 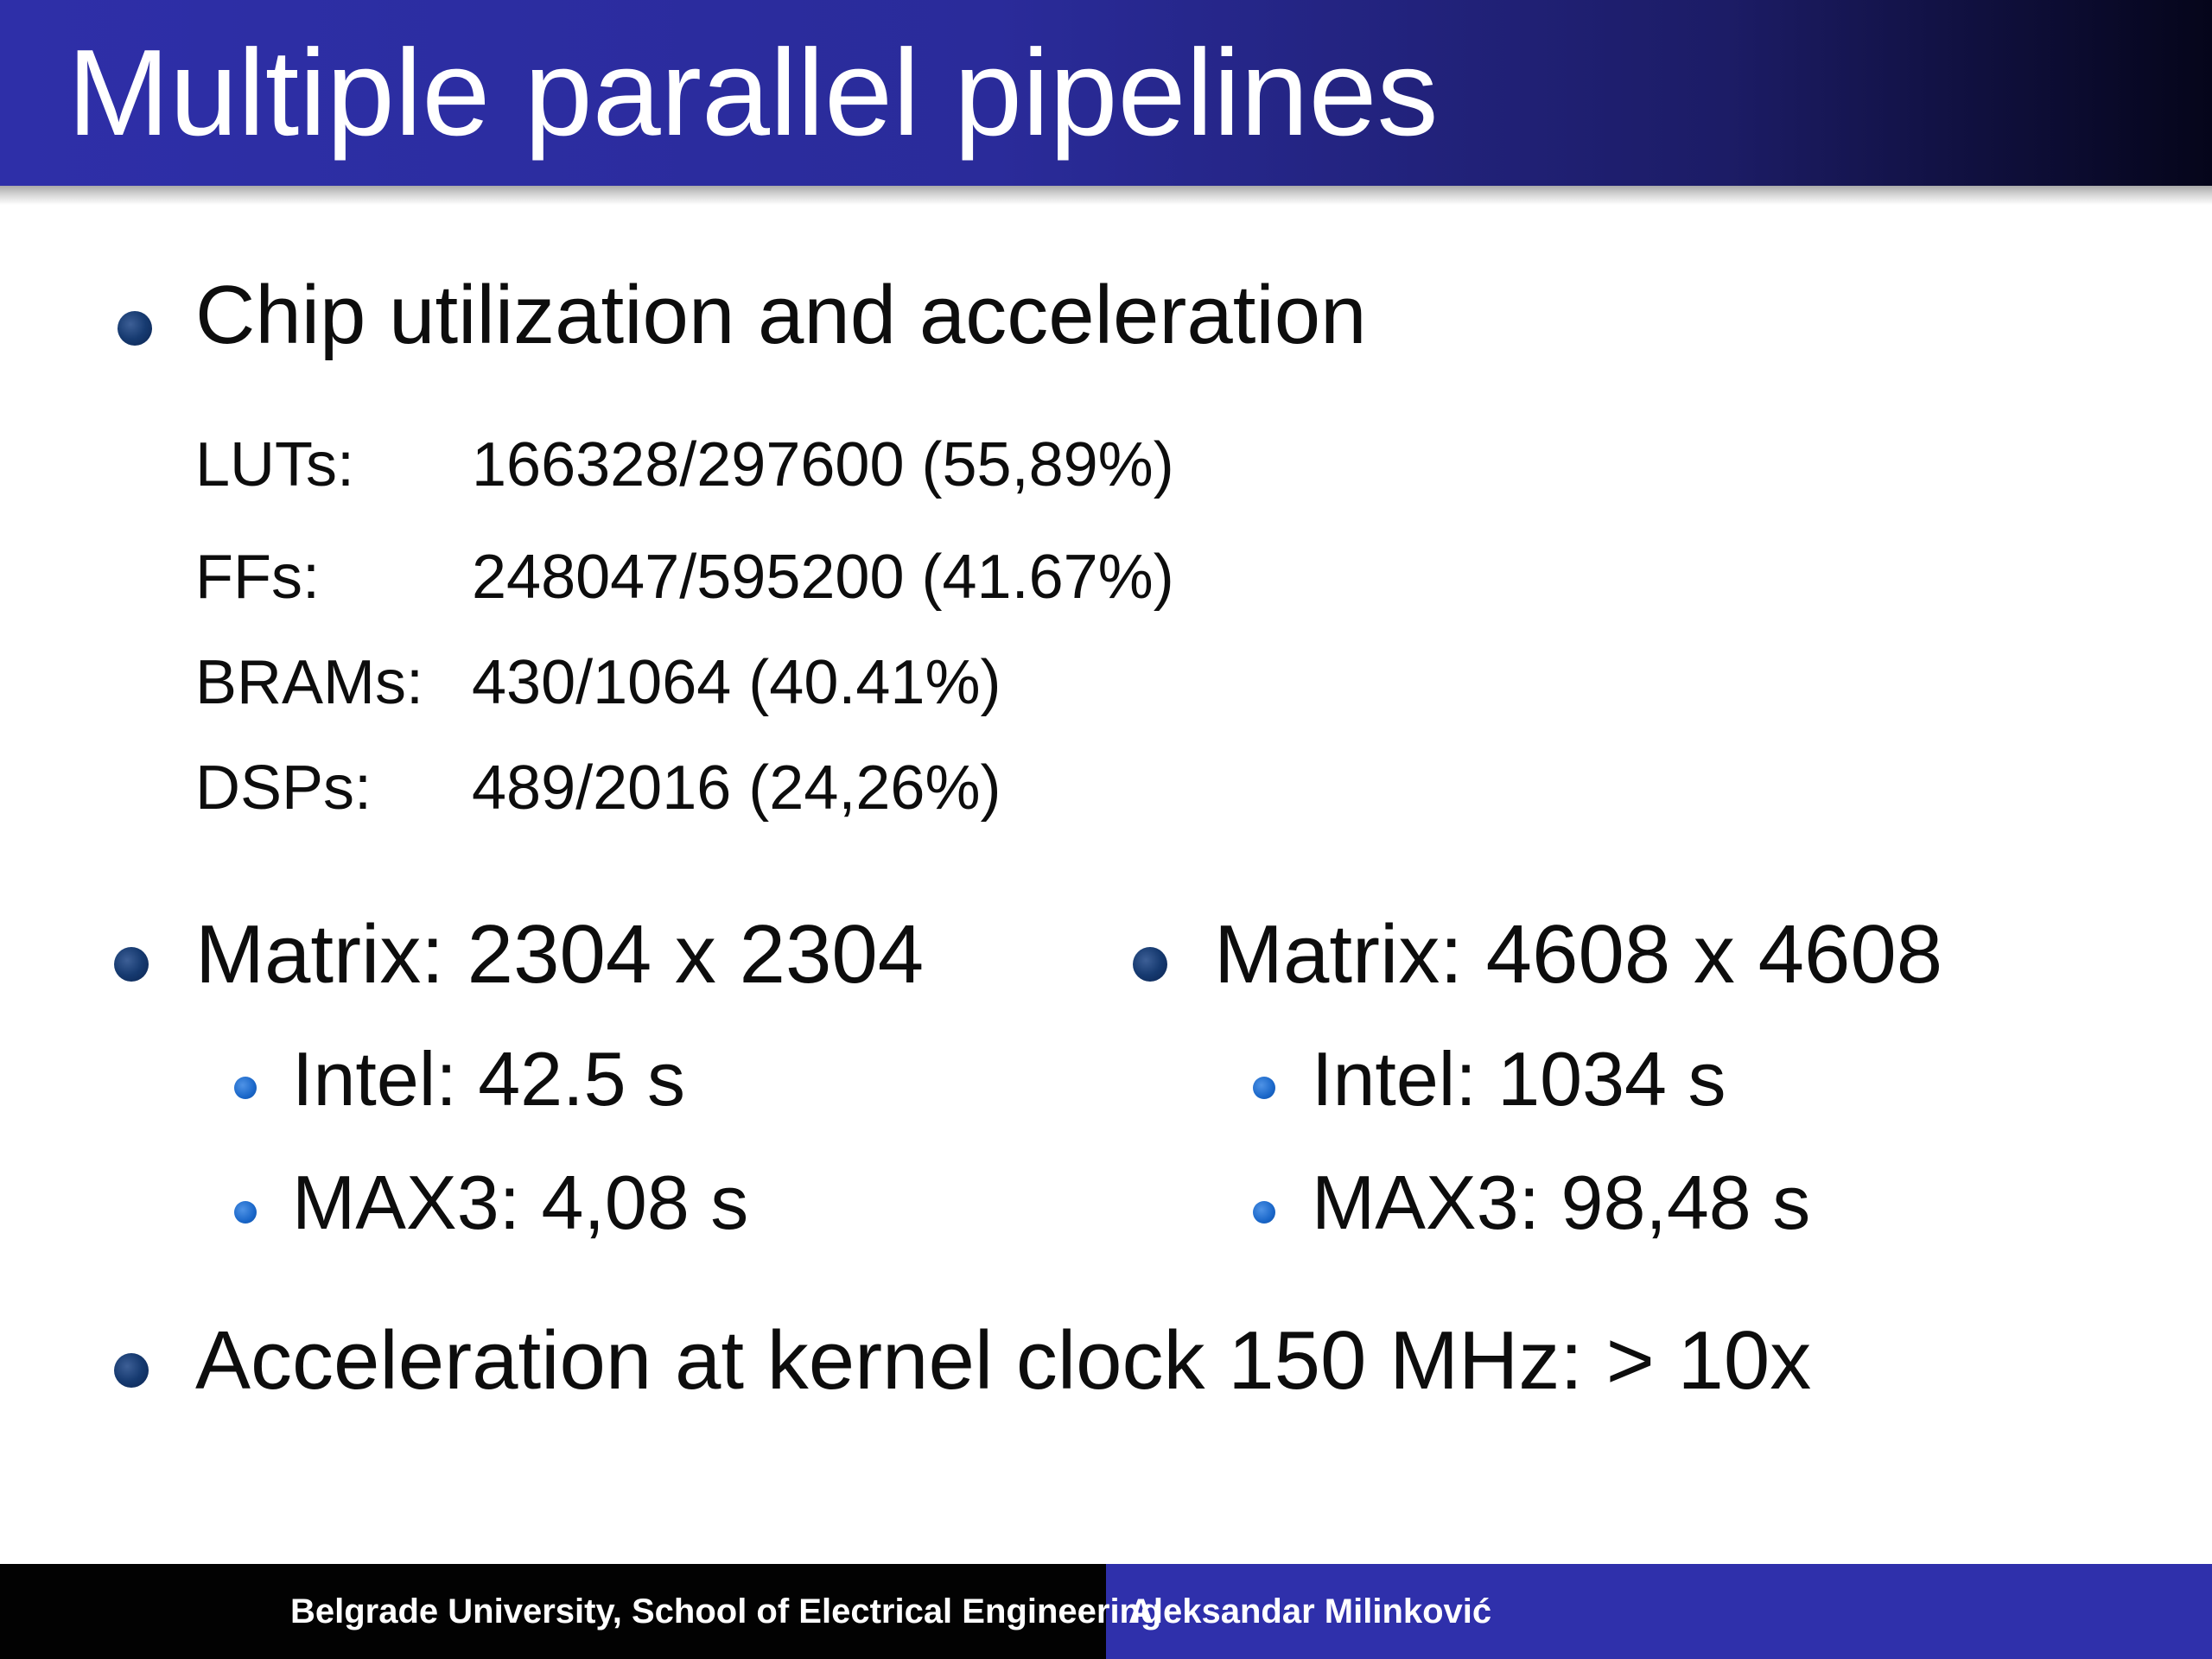 I want to click on chip-utilization-heading: Chip utilization and acceleration, so click(x=781, y=315).